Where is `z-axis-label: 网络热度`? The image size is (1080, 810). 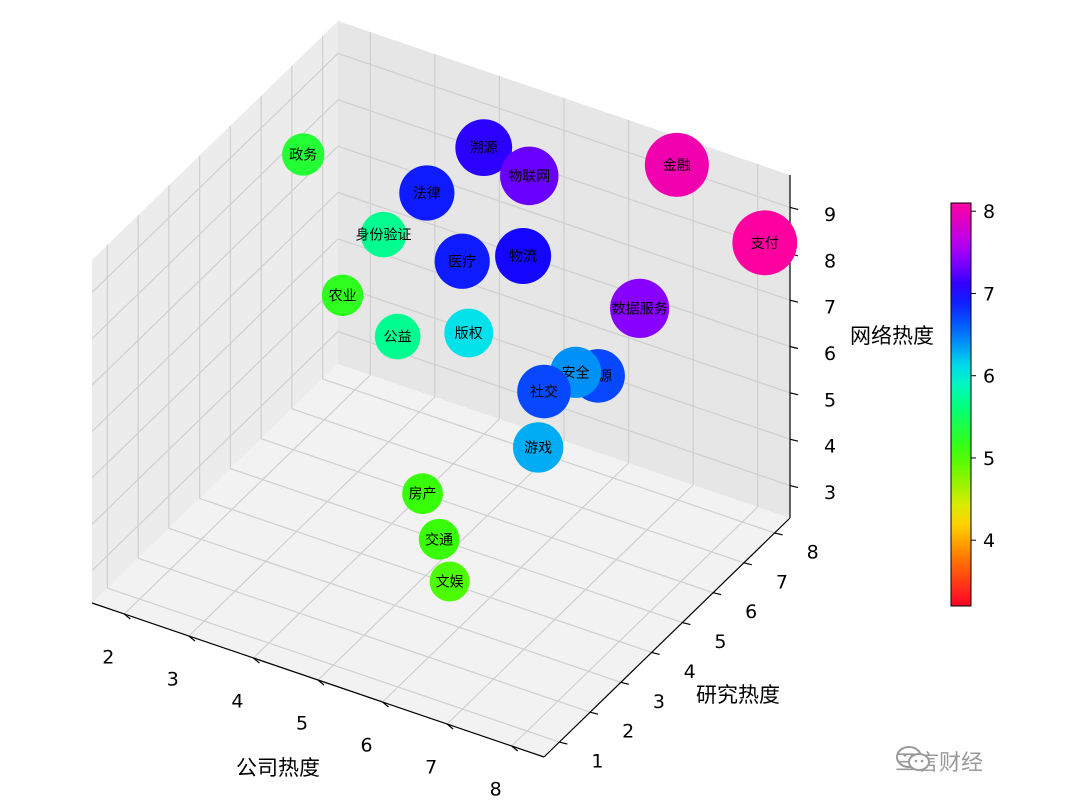 z-axis-label: 网络热度 is located at coordinates (892, 336).